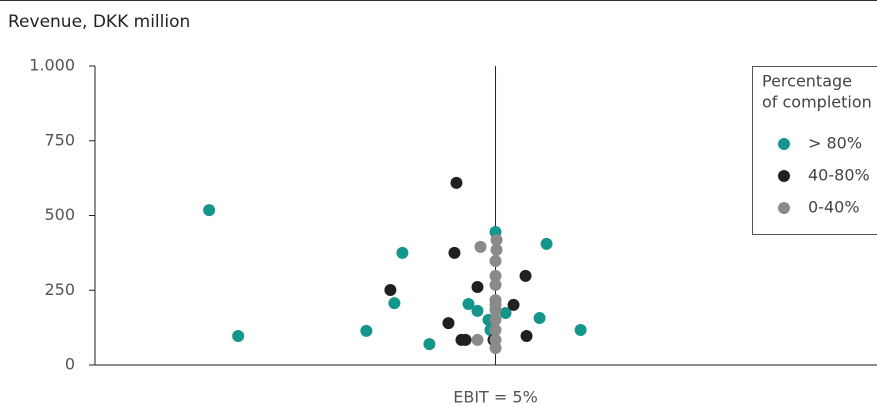 The image size is (877, 407). What do you see at coordinates (495, 397) in the screenshot?
I see `annotation: EBIT = 5%` at bounding box center [495, 397].